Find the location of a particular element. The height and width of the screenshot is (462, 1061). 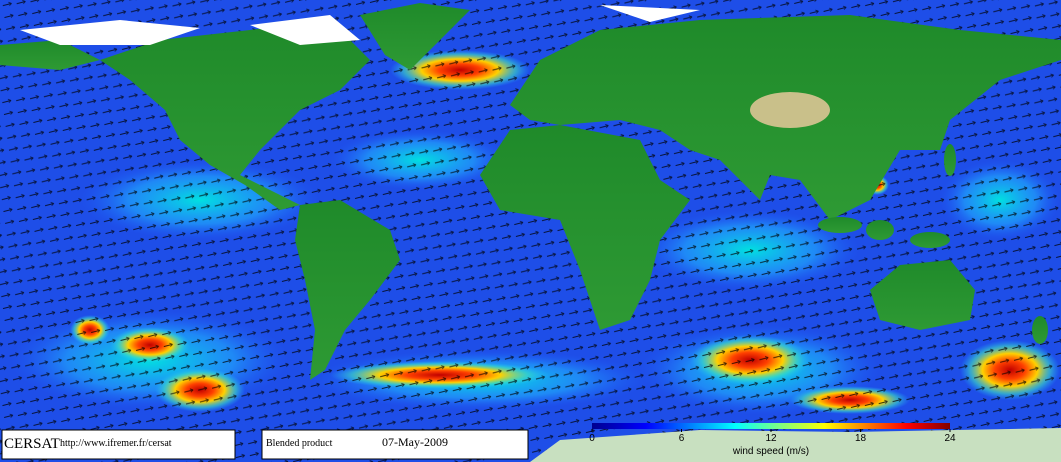

tick-label: 24 is located at coordinates (950, 438).